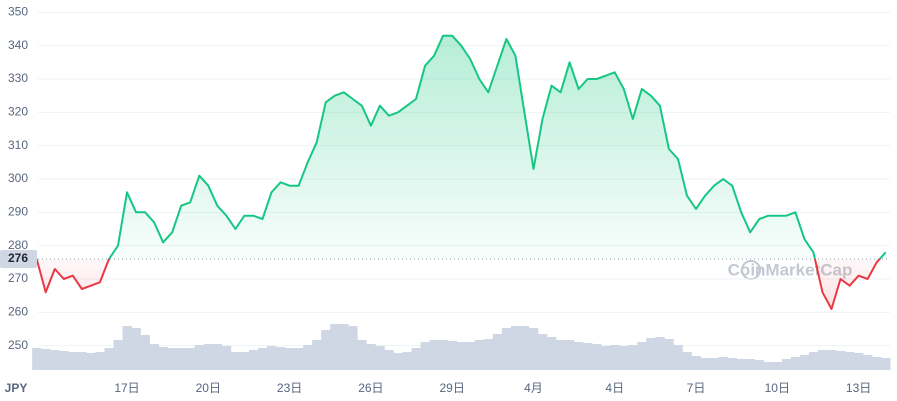  What do you see at coordinates (18, 345) in the screenshot?
I see `y-tick-label: 250` at bounding box center [18, 345].